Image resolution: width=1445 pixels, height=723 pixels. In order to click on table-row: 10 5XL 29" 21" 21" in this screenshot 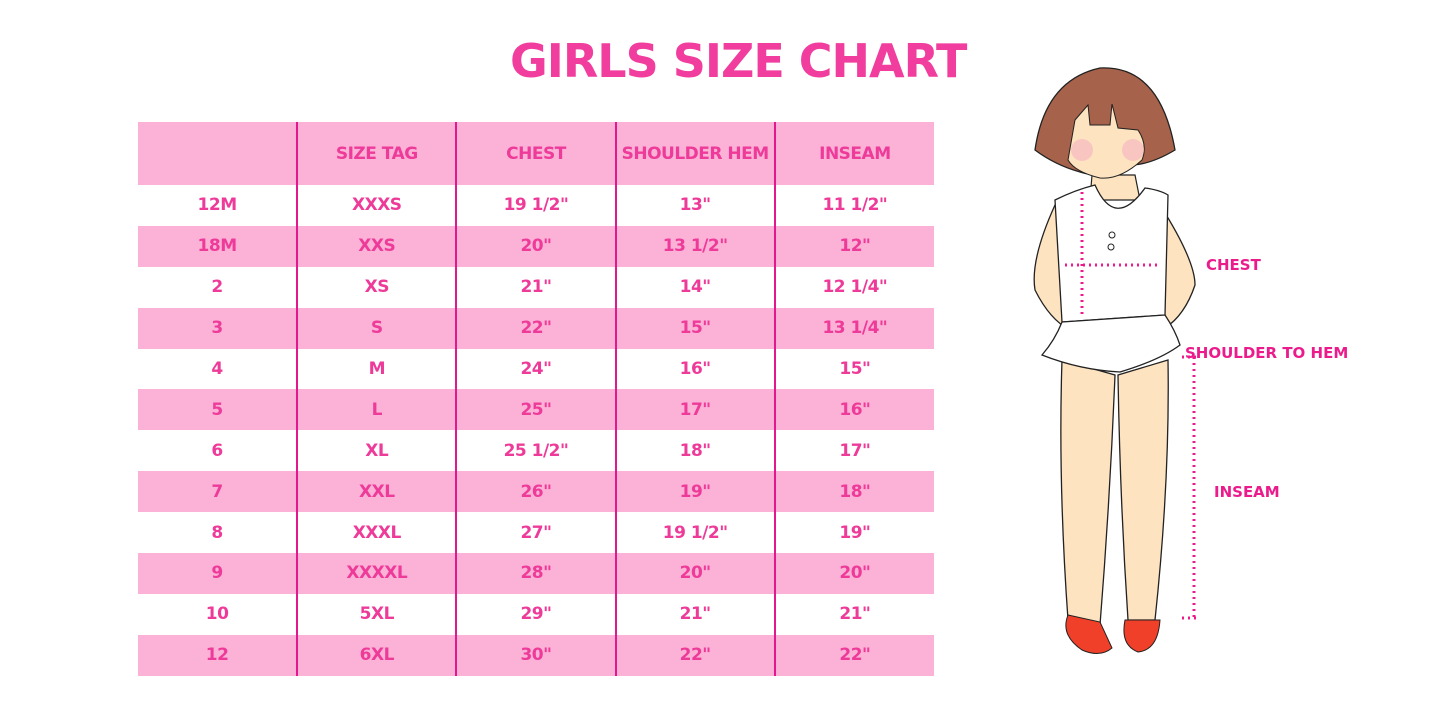, I will do `click(536, 614)`.